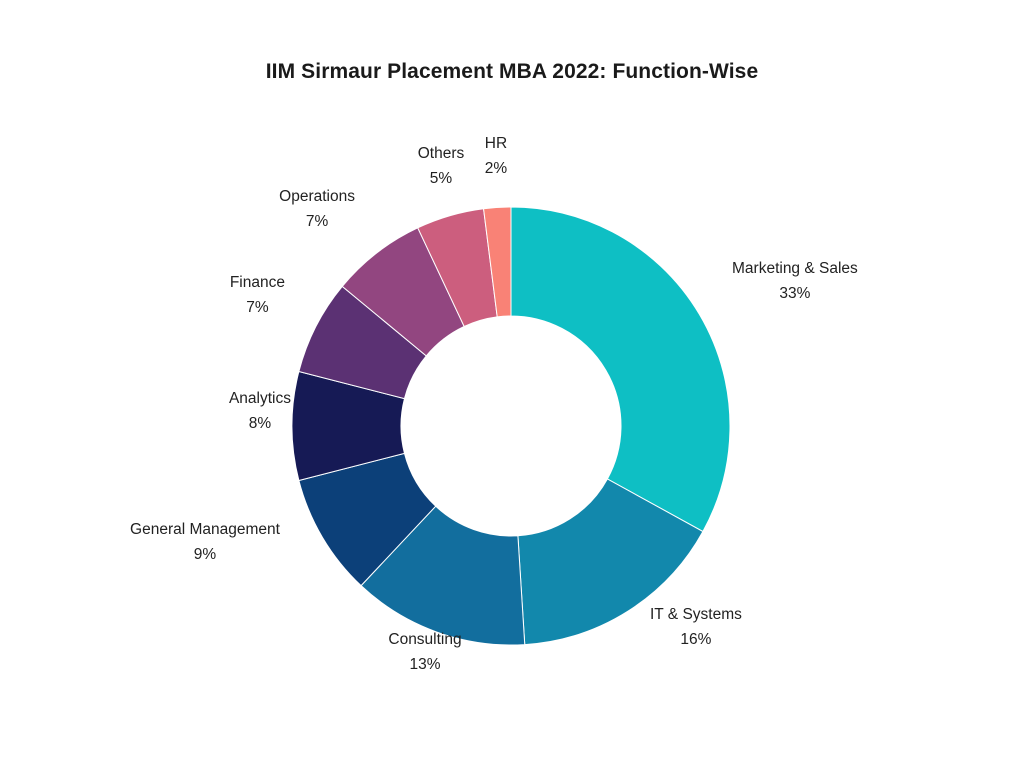  I want to click on slice-label-name: IT & Systems, so click(696, 615).